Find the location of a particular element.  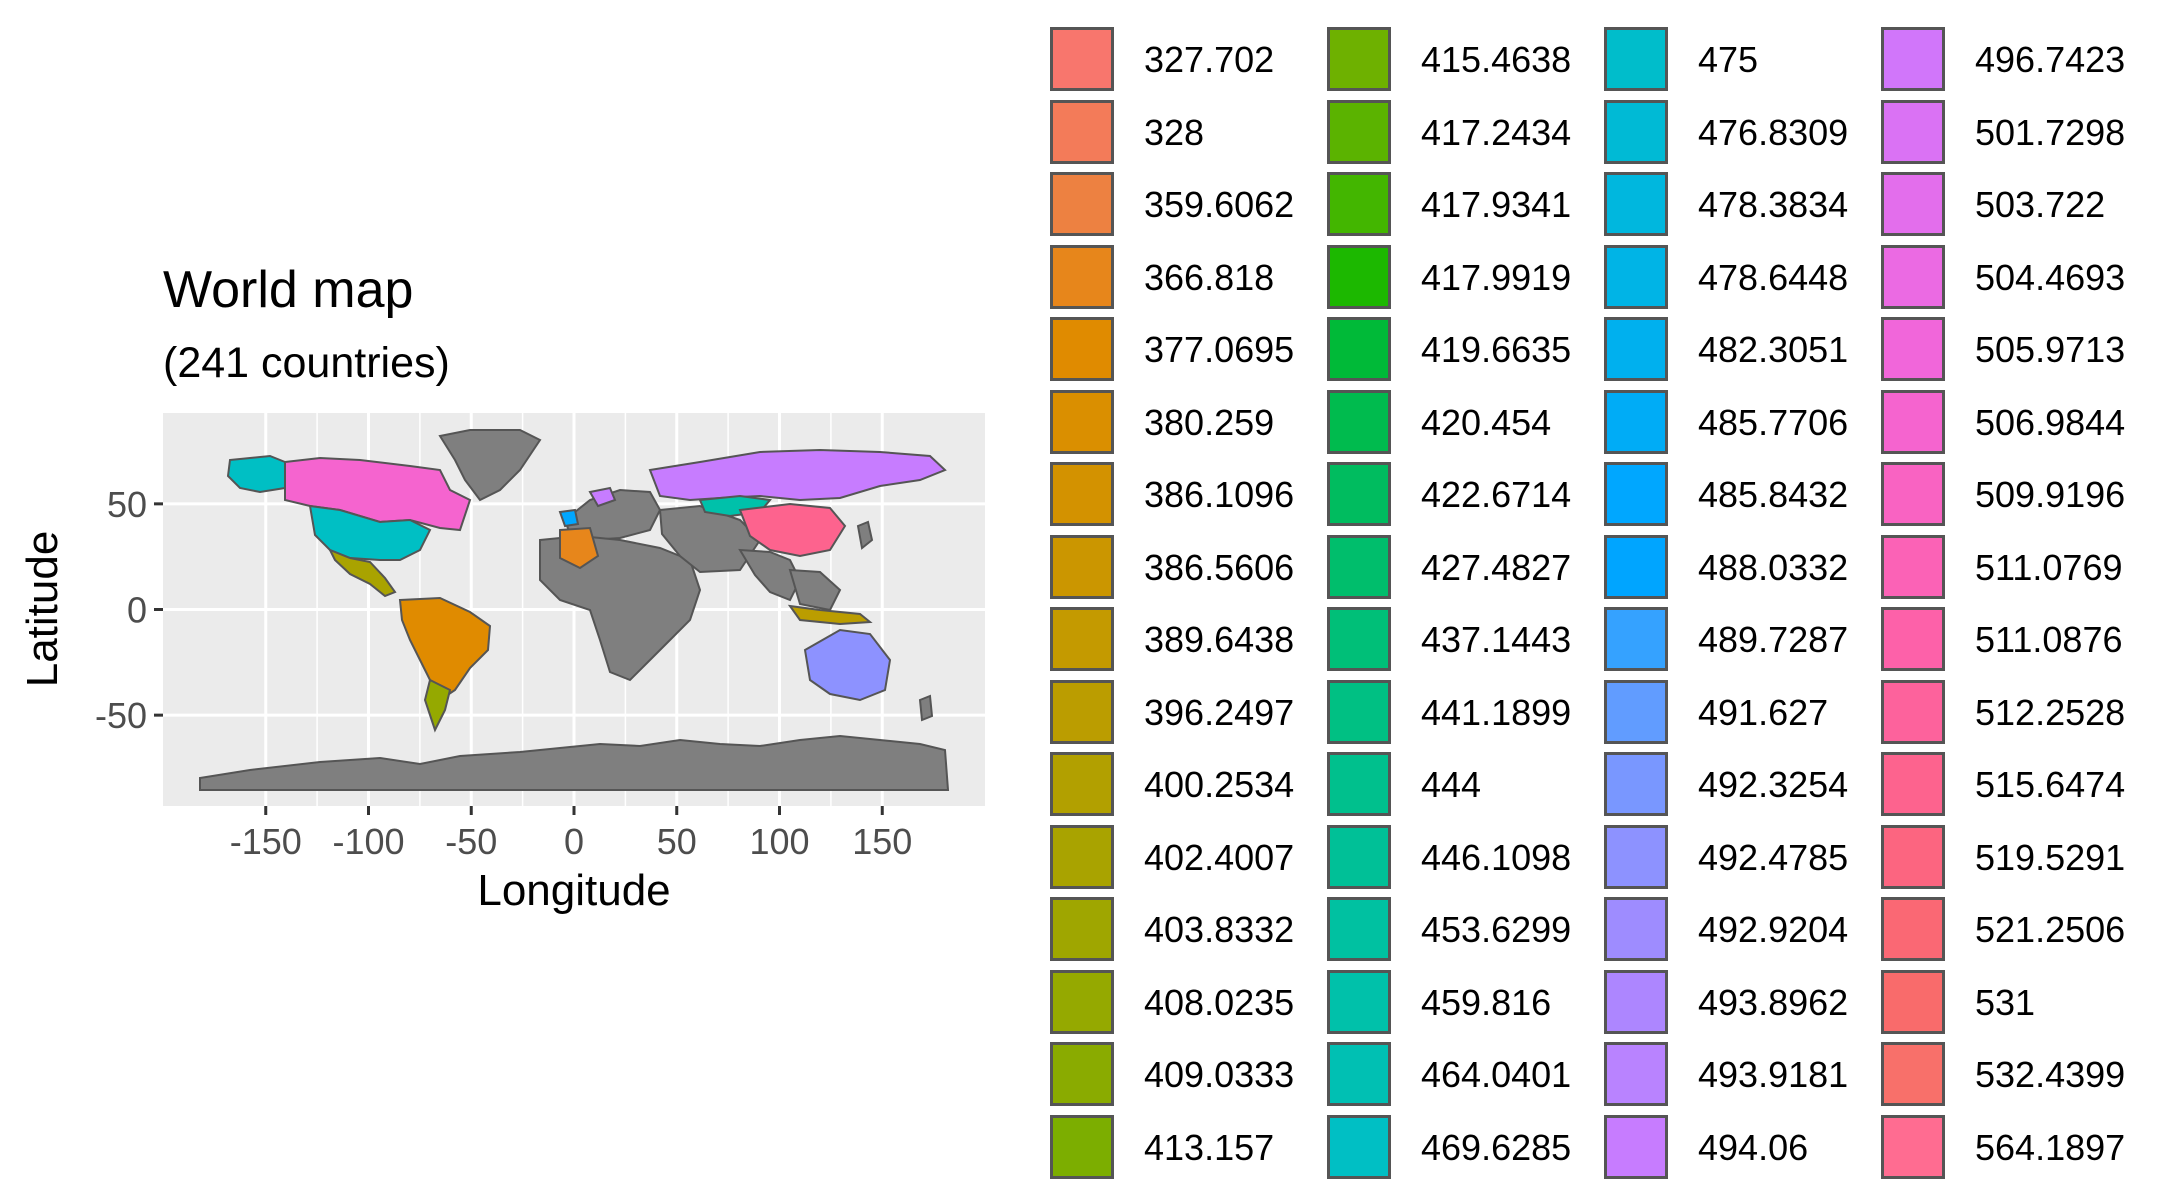

legend-item: 475 is located at coordinates (1737, 61).